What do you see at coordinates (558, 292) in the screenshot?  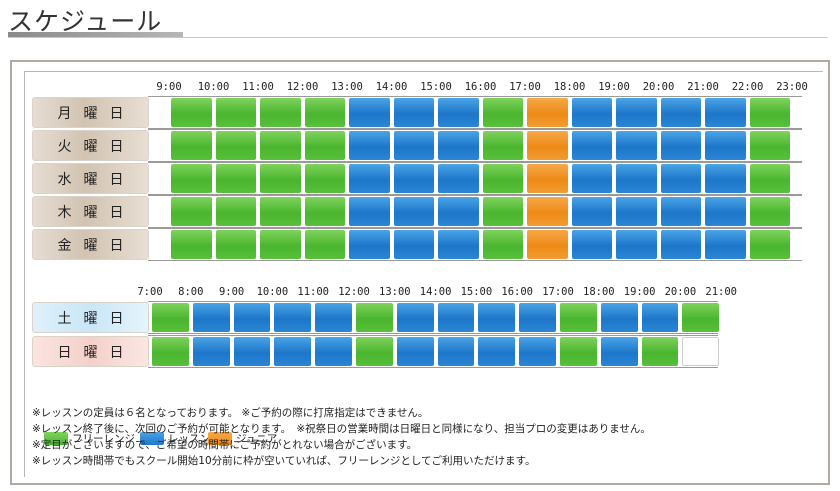 I see `weekend-time-label: 17:00` at bounding box center [558, 292].